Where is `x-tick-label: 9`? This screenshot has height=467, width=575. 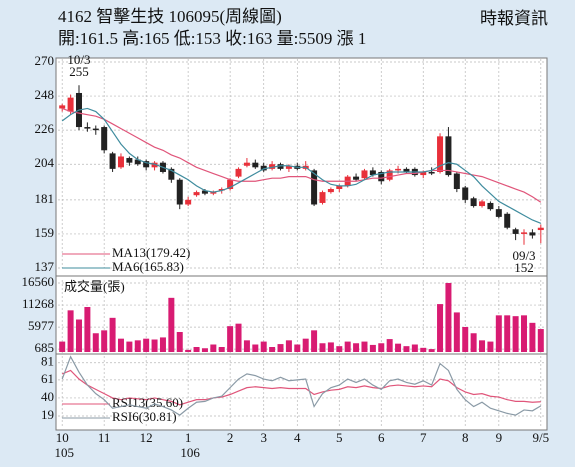 x-tick-label: 9 is located at coordinates (499, 437).